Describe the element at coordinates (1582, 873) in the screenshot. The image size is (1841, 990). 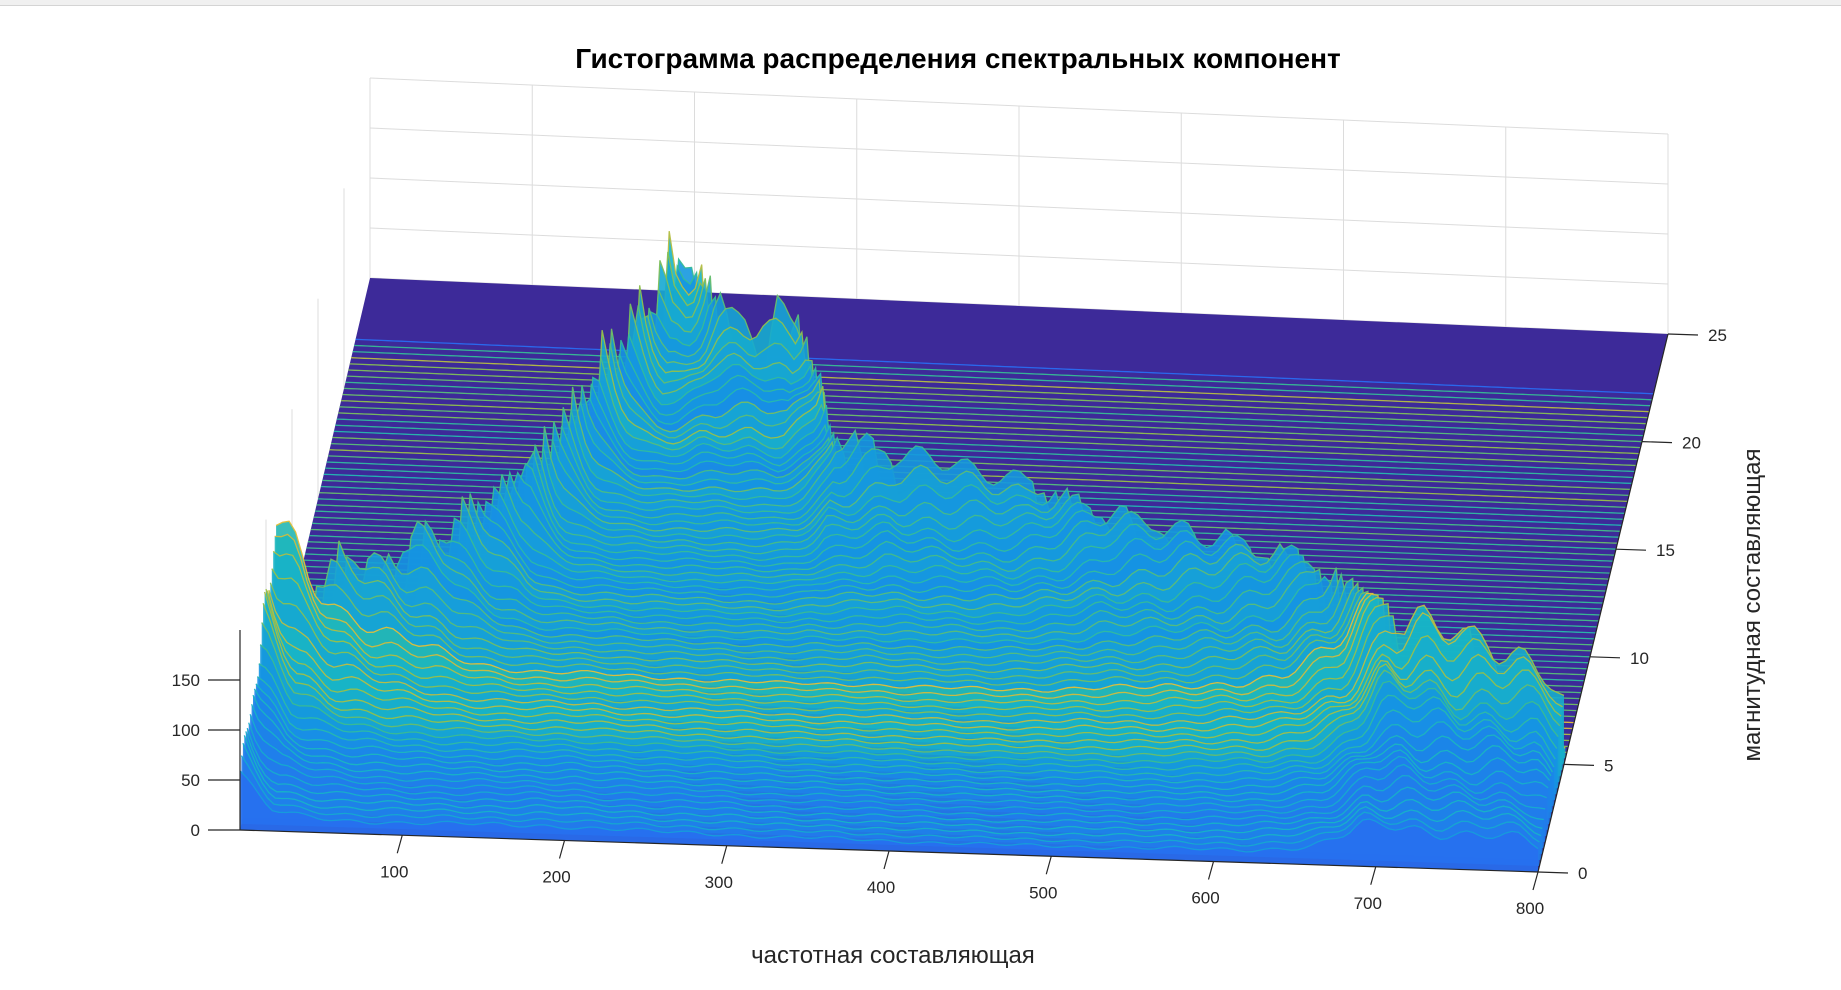
I see `y-tick-label: 0` at that location.